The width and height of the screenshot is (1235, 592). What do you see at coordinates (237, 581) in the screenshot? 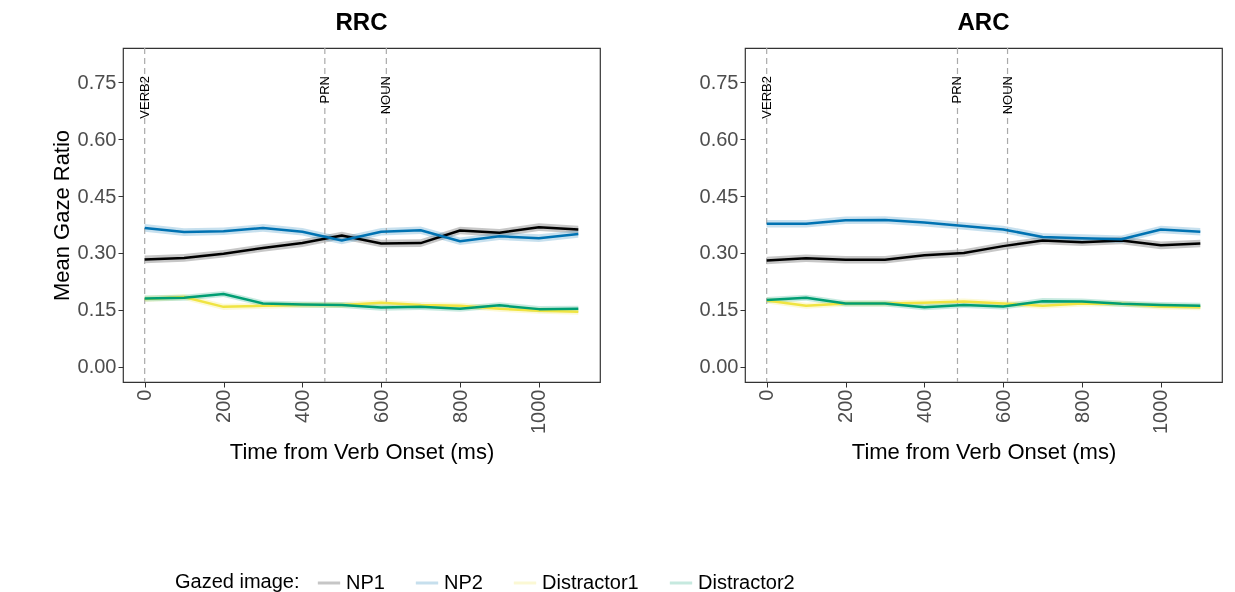
I see `legend-title: Gazed image:` at bounding box center [237, 581].